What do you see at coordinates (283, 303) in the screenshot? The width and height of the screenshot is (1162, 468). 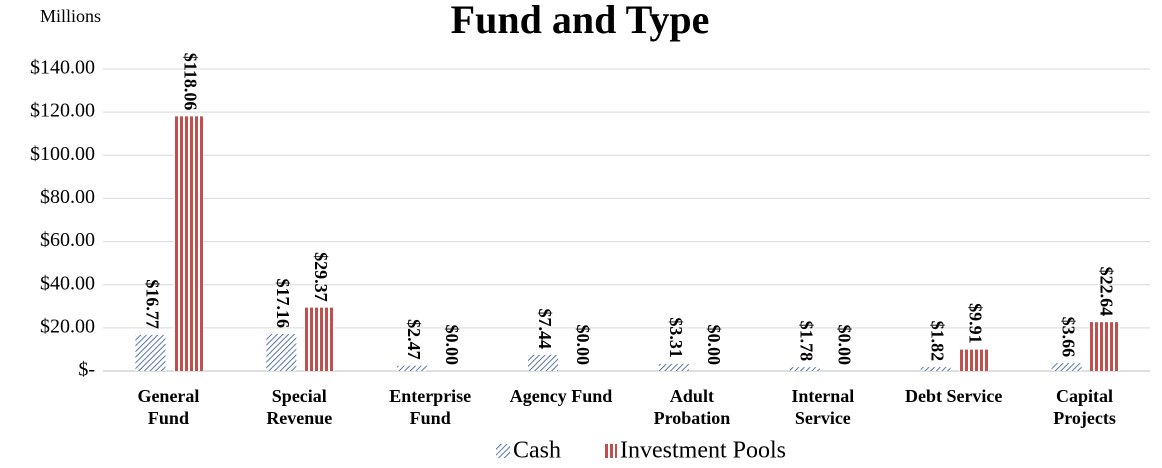 I see `data-label: $17.16` at bounding box center [283, 303].